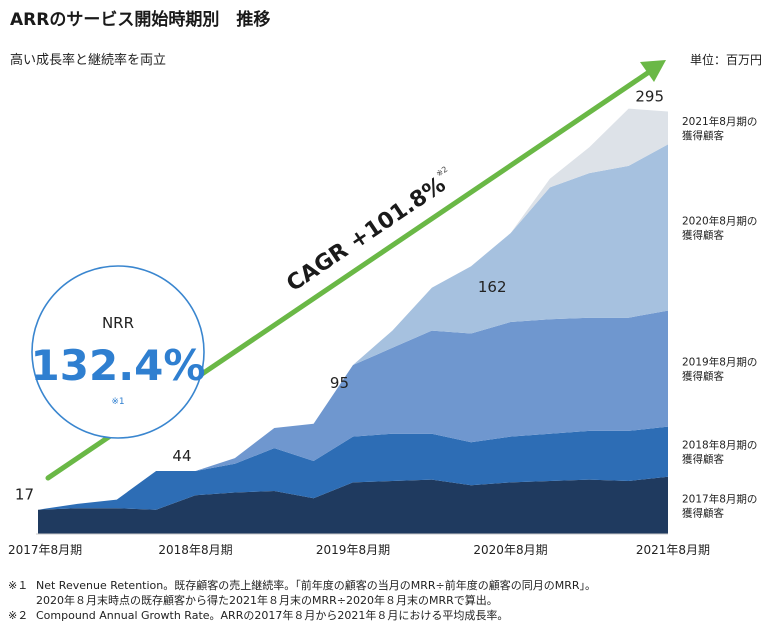  What do you see at coordinates (719, 227) in the screenshot?
I see `legend-series-4: 2020年8月期の獲得顧客` at bounding box center [719, 227].